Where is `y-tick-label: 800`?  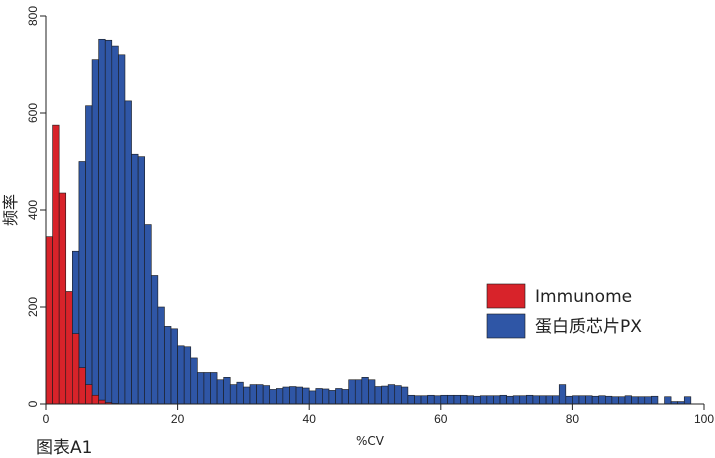
y-tick-label: 800 is located at coordinates (33, 16).